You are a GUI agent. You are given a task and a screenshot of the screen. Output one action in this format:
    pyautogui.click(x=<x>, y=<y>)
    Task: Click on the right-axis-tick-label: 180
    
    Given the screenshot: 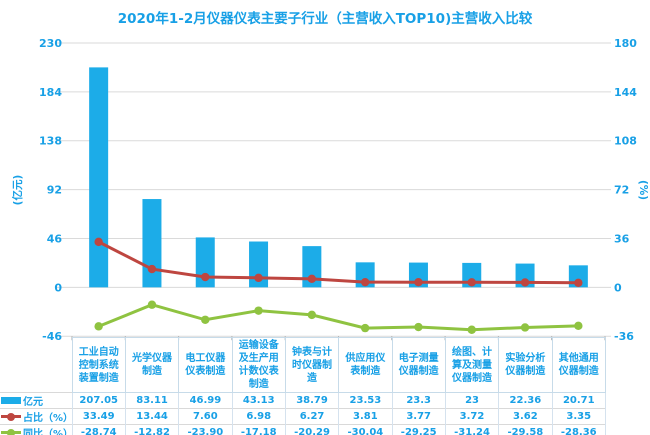 What is the action you would take?
    pyautogui.click(x=625, y=43)
    